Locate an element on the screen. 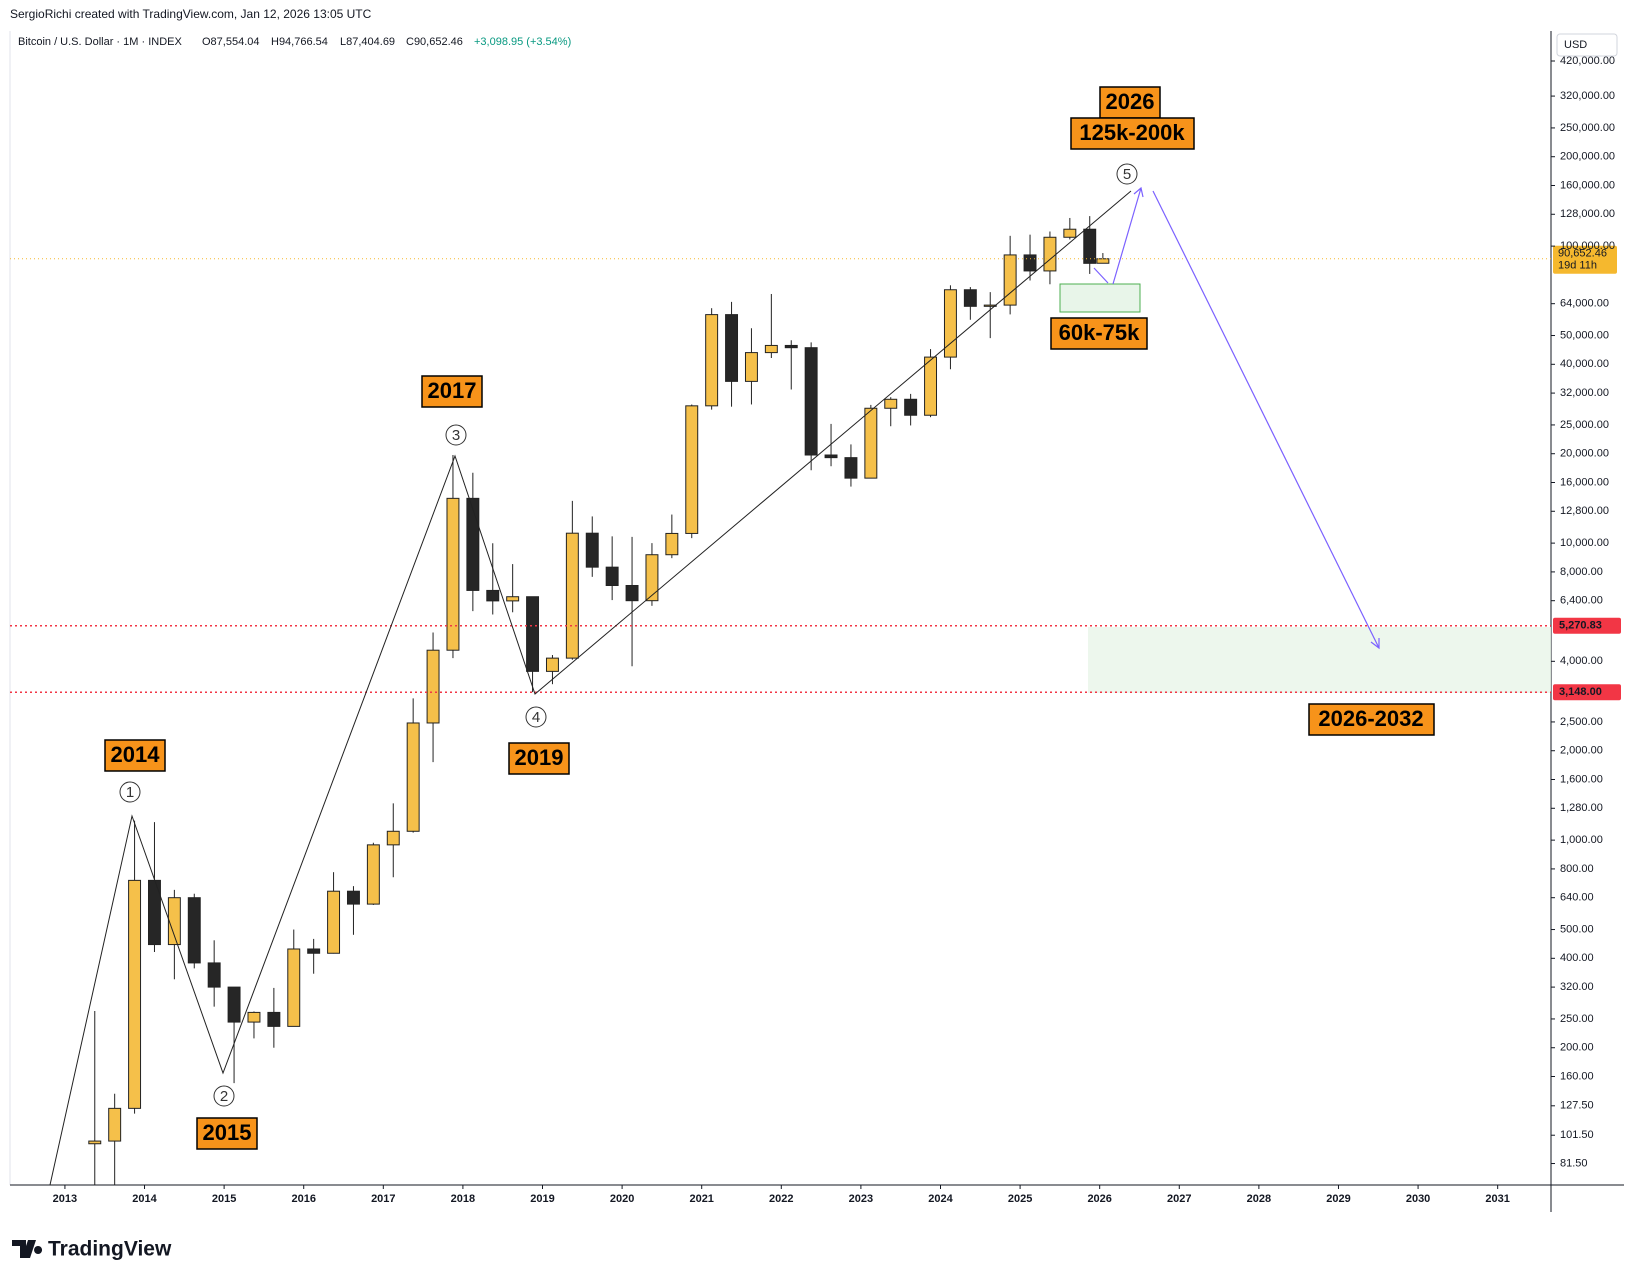 This screenshot has height=1274, width=1634. y-tick-label: 101.50 is located at coordinates (1577, 1135).